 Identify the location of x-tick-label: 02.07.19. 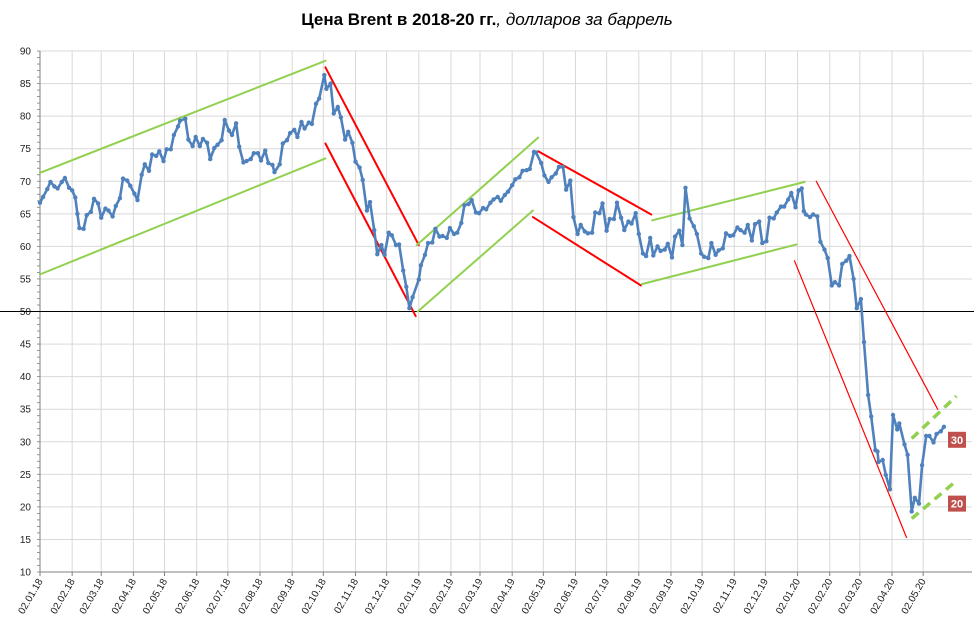
(597, 597).